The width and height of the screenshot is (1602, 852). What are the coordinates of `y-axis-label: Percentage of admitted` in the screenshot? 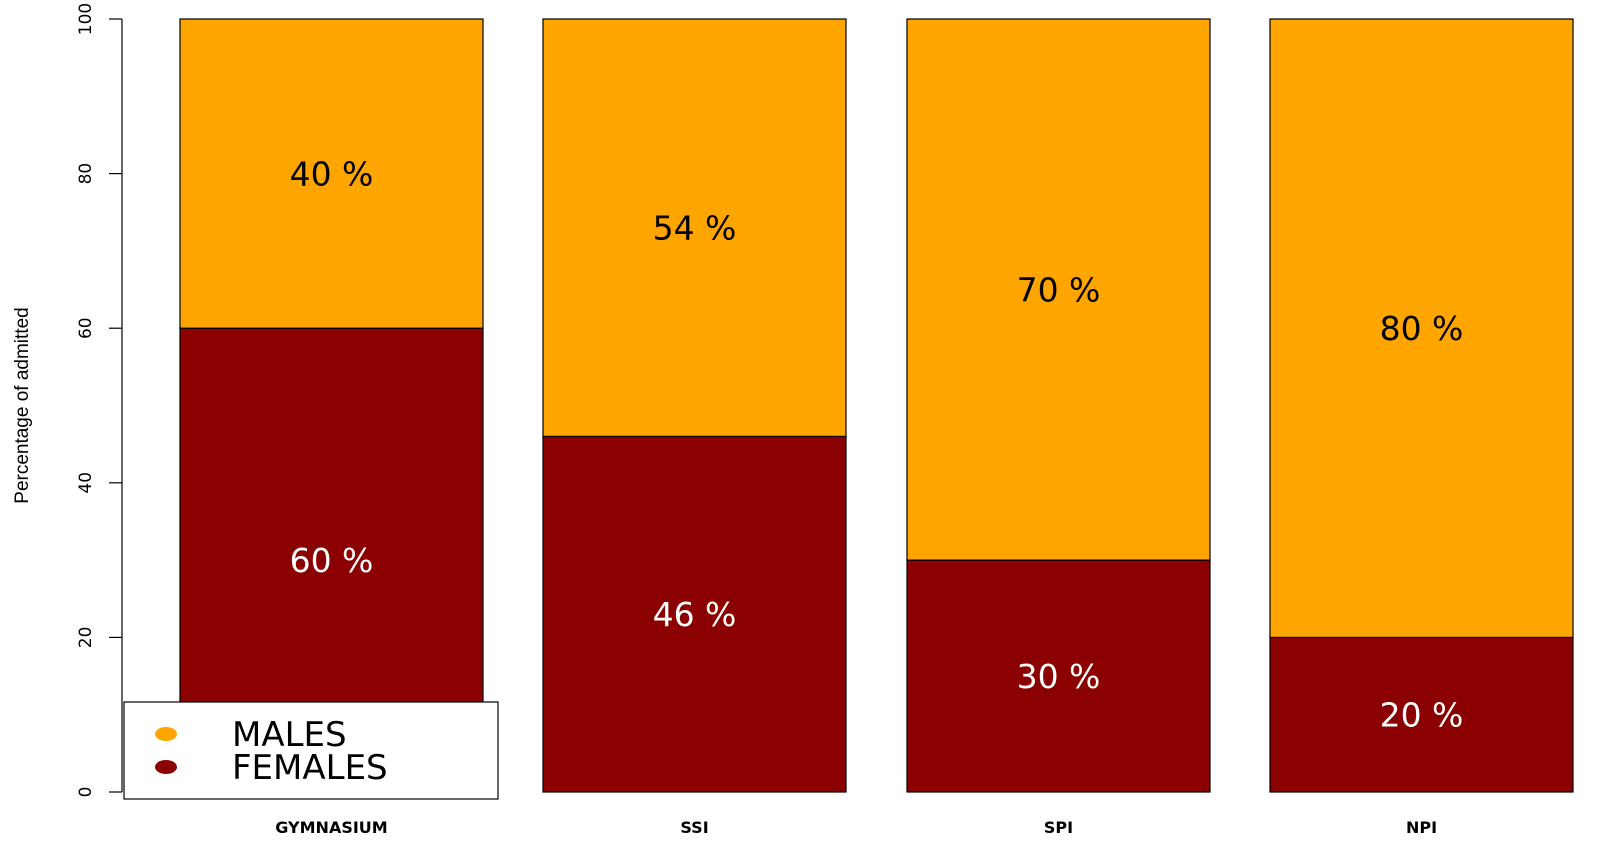 It's located at (22, 405).